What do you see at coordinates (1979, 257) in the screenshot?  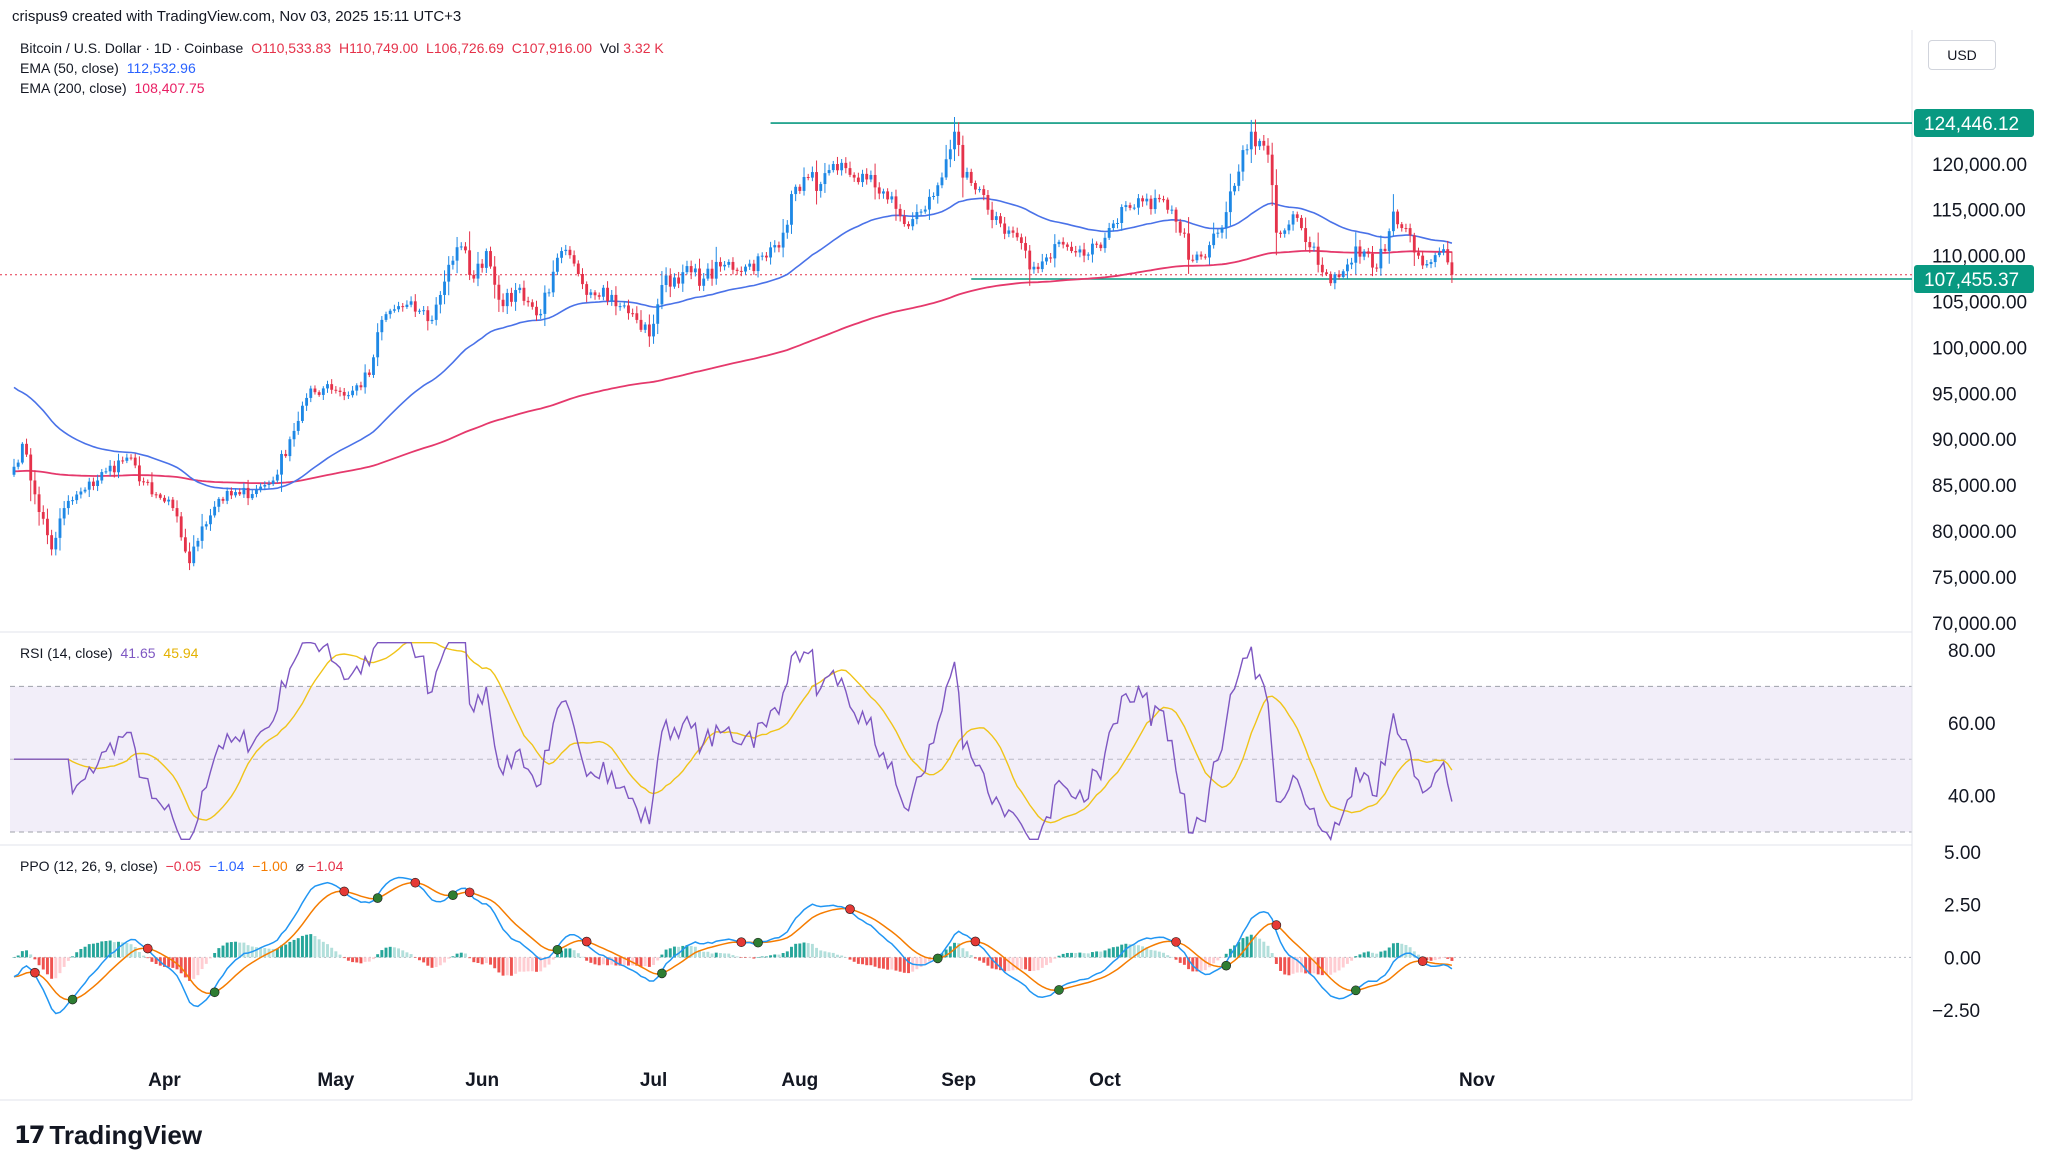 I see `price-tick-label: 110,000.00` at bounding box center [1979, 257].